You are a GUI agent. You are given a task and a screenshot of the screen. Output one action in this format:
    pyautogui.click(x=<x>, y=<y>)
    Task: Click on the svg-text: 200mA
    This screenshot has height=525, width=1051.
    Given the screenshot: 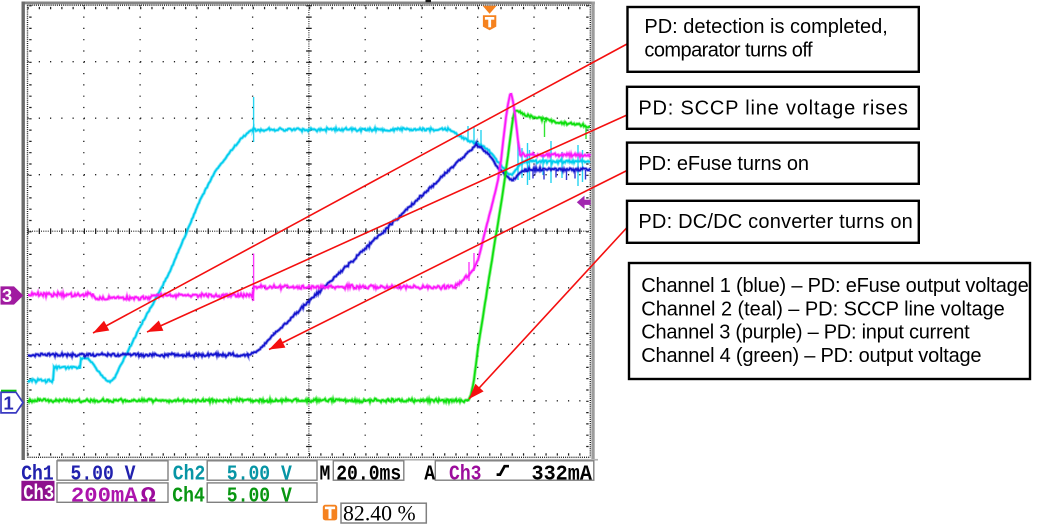 What is the action you would take?
    pyautogui.click(x=105, y=496)
    